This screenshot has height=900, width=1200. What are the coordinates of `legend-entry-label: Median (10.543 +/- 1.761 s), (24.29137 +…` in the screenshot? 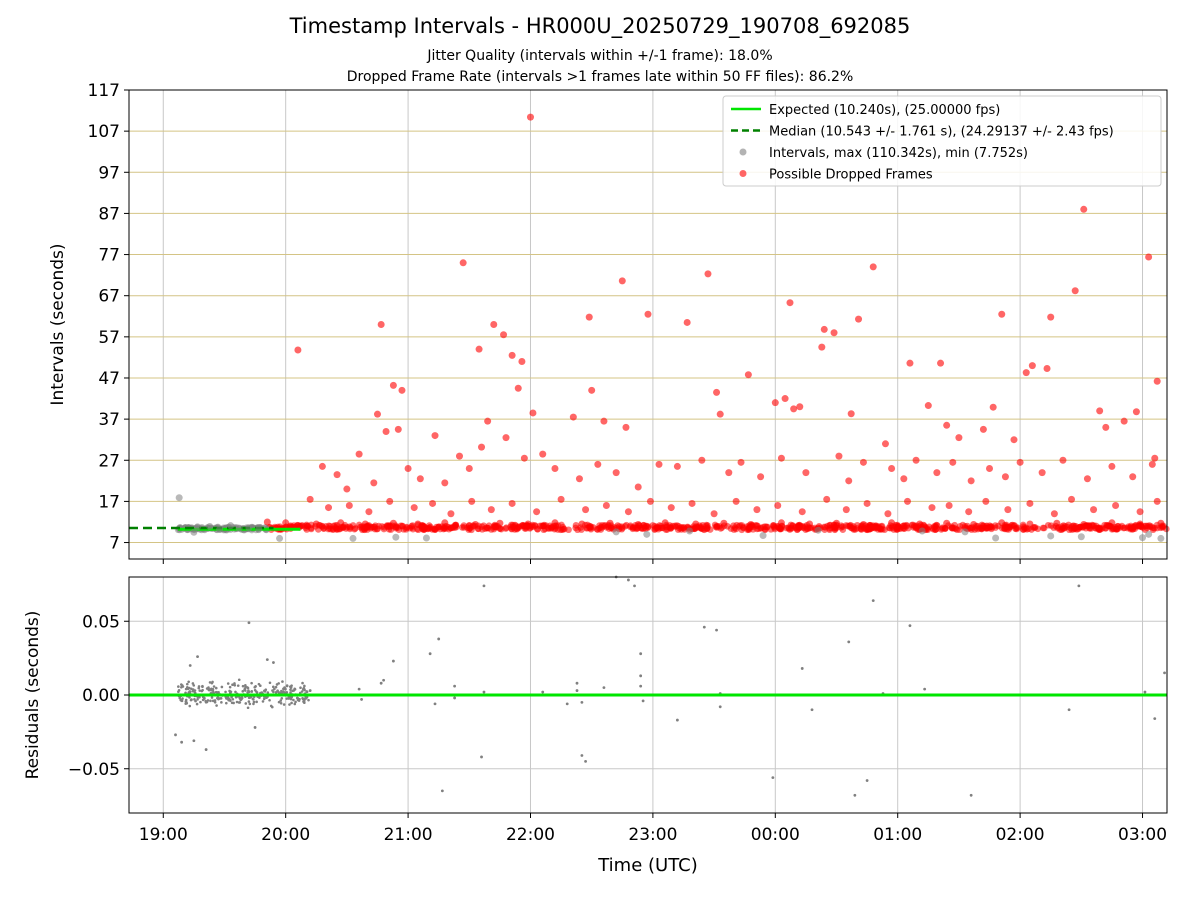 It's located at (941, 132).